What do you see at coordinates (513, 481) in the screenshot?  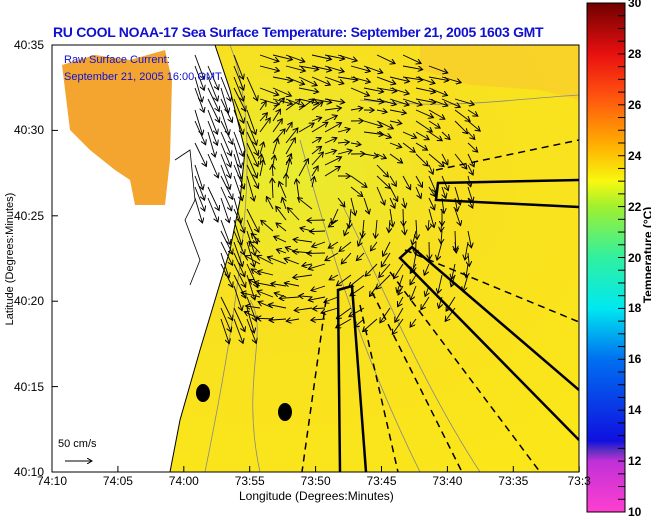 I see `x-tick-label: 73:35` at bounding box center [513, 481].